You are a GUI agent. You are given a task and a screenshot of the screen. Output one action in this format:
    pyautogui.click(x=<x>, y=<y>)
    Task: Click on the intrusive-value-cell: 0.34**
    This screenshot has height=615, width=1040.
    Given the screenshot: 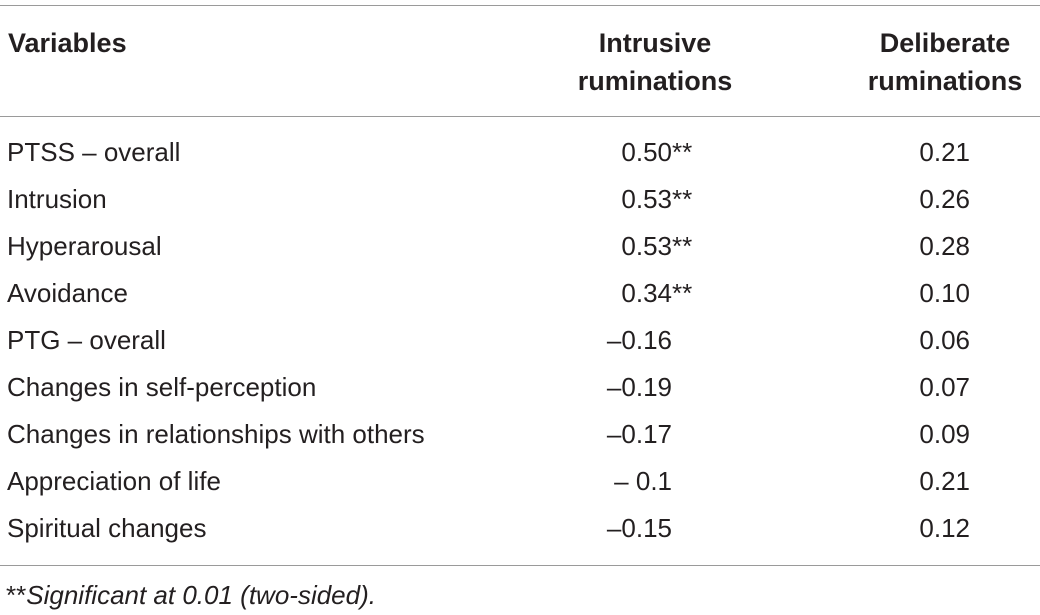 What is the action you would take?
    pyautogui.click(x=630, y=293)
    